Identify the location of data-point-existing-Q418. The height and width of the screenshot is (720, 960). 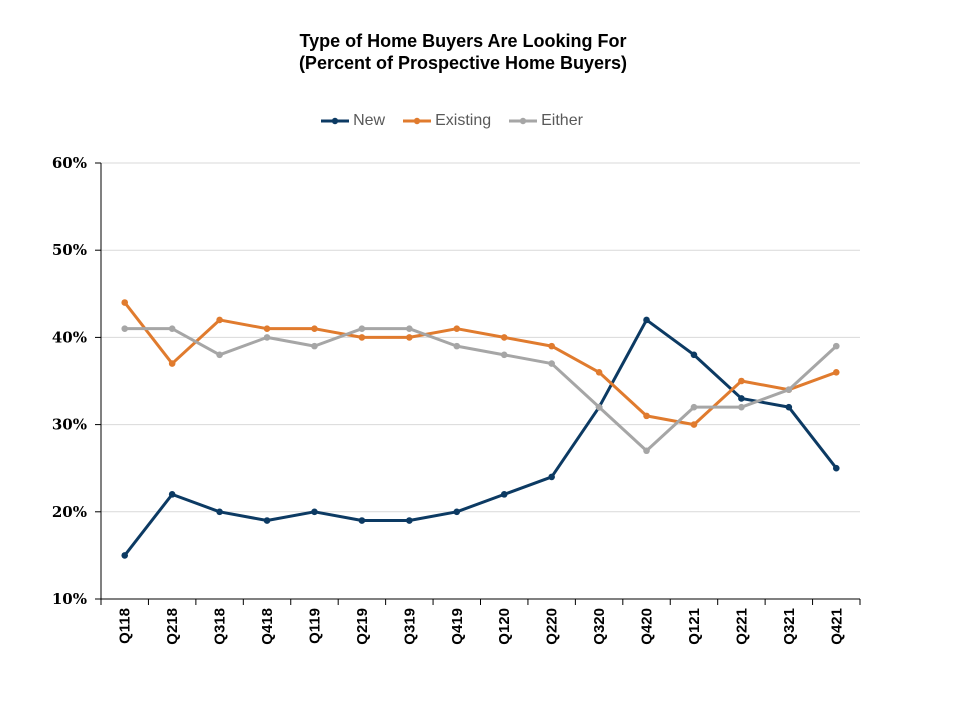
(267, 328).